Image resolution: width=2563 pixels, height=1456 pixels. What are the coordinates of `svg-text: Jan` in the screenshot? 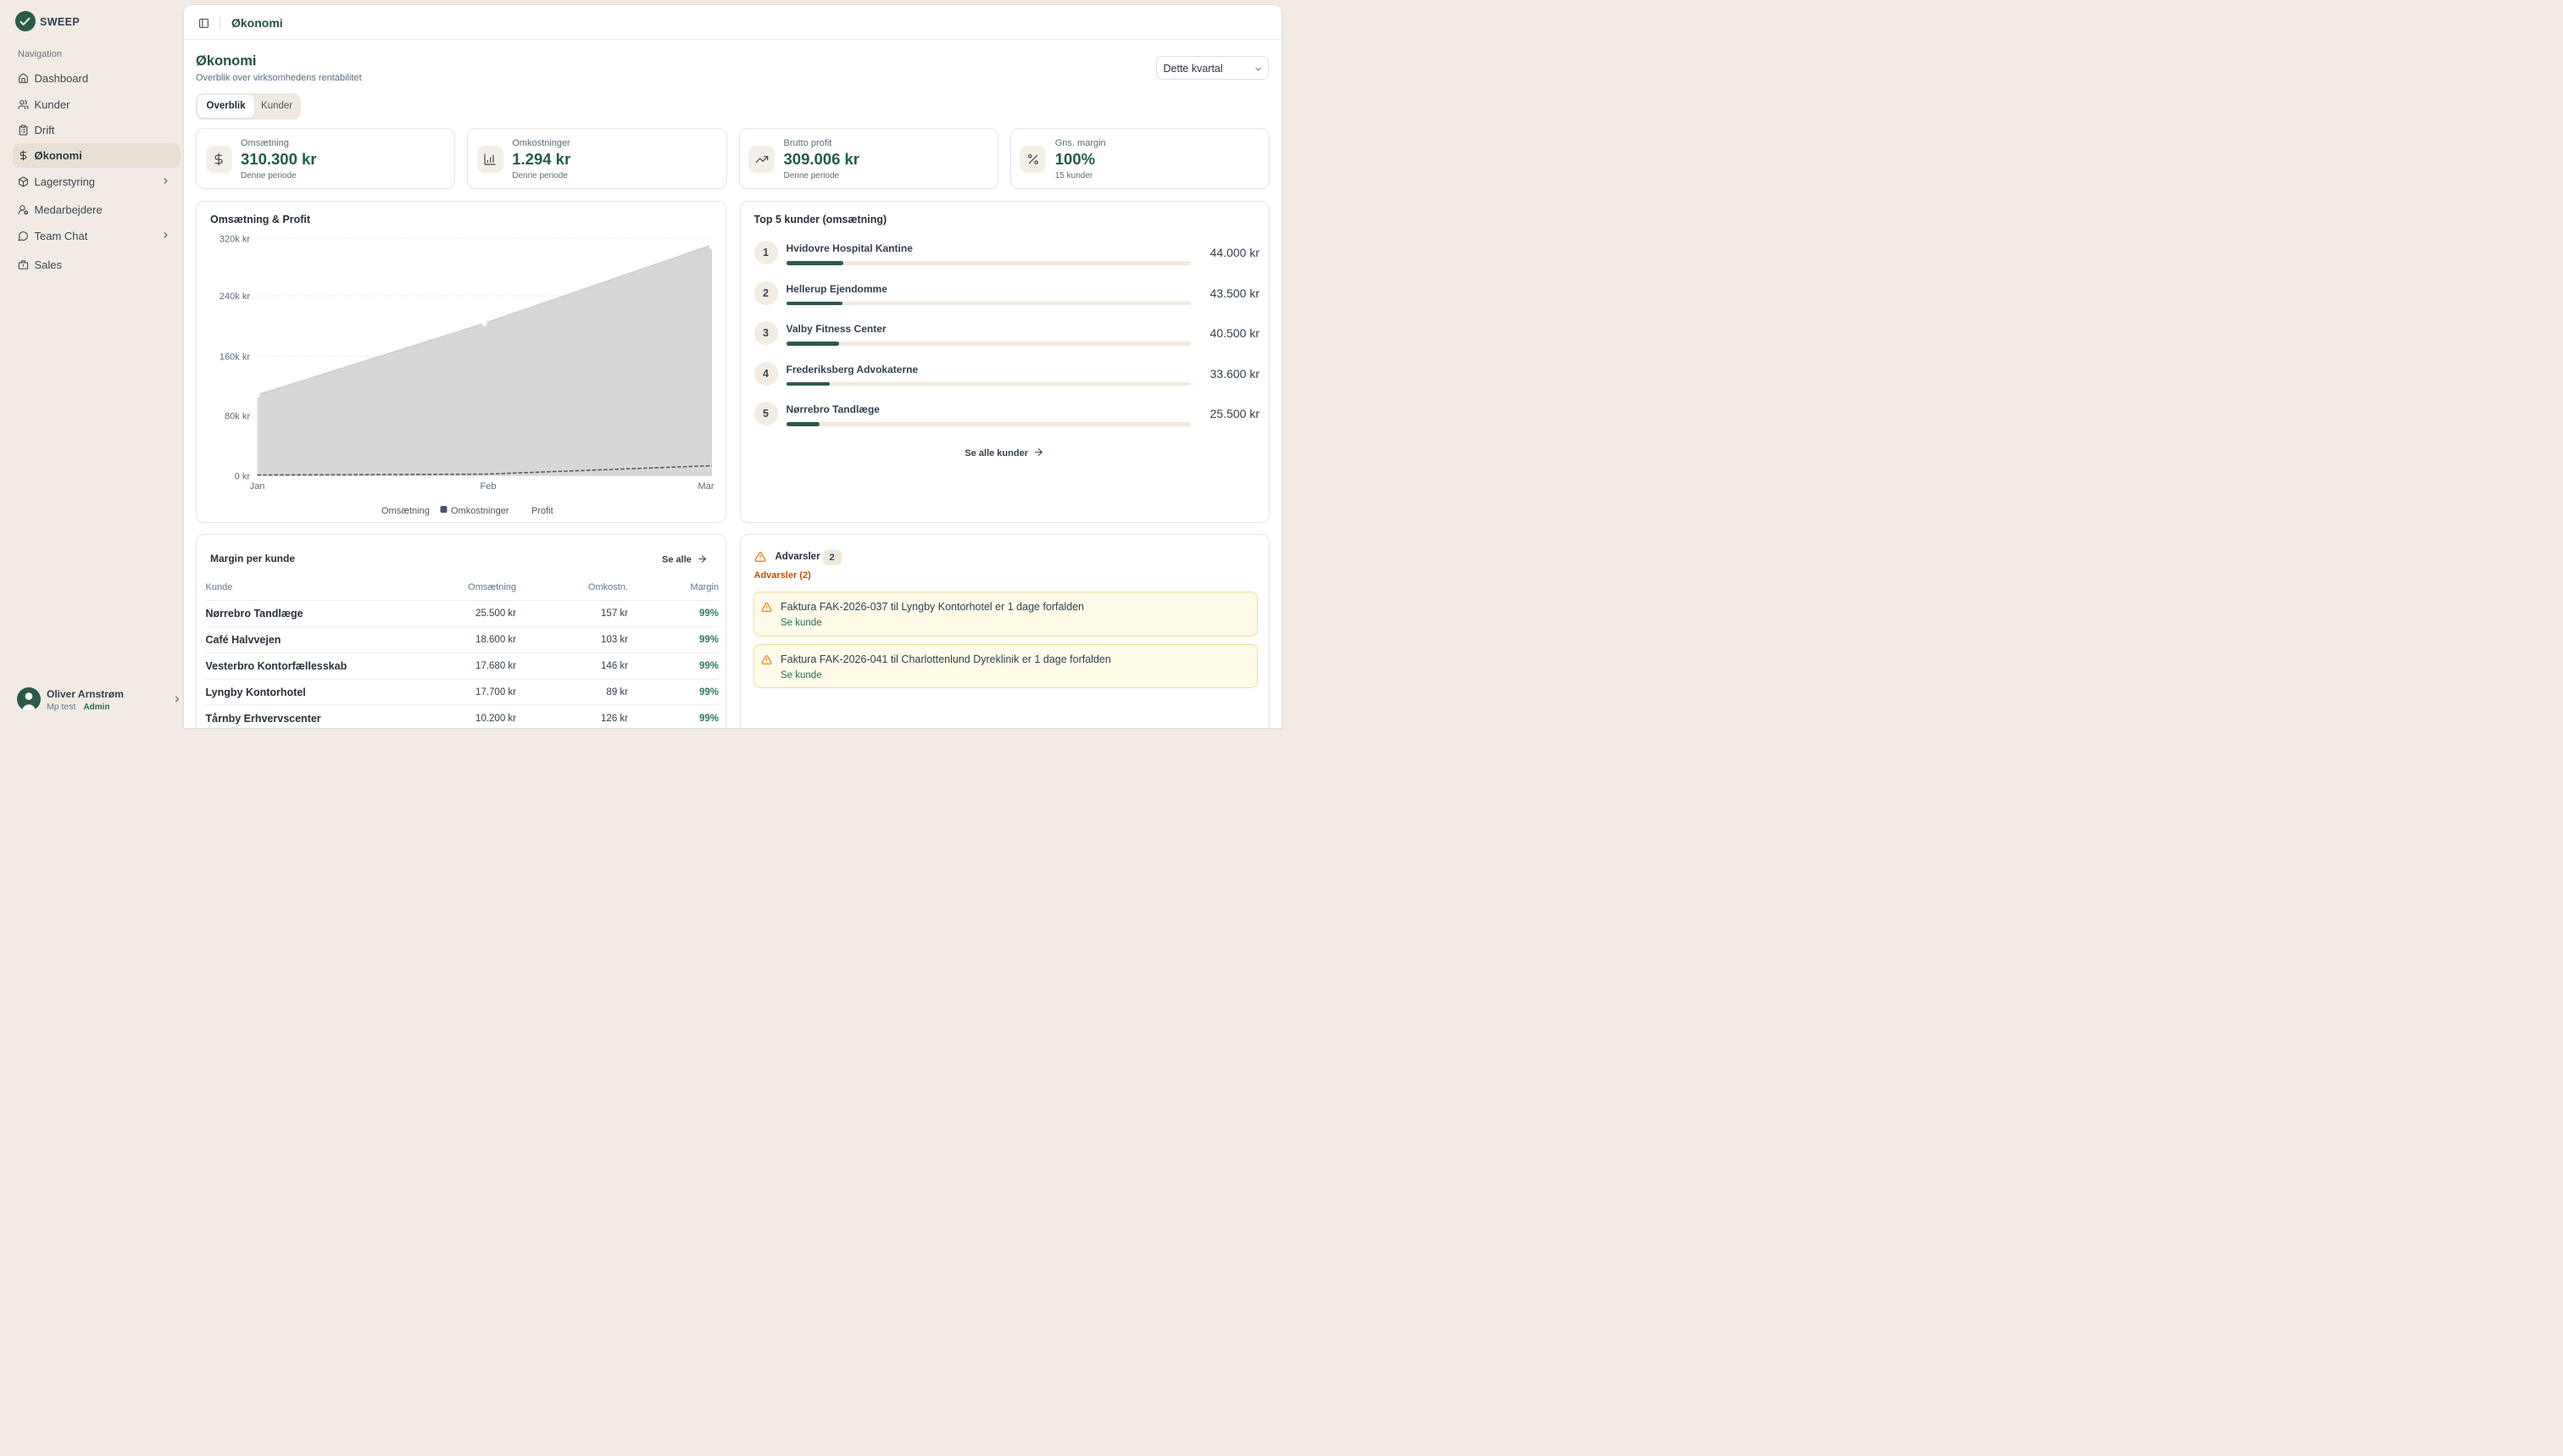 It's located at (257, 487).